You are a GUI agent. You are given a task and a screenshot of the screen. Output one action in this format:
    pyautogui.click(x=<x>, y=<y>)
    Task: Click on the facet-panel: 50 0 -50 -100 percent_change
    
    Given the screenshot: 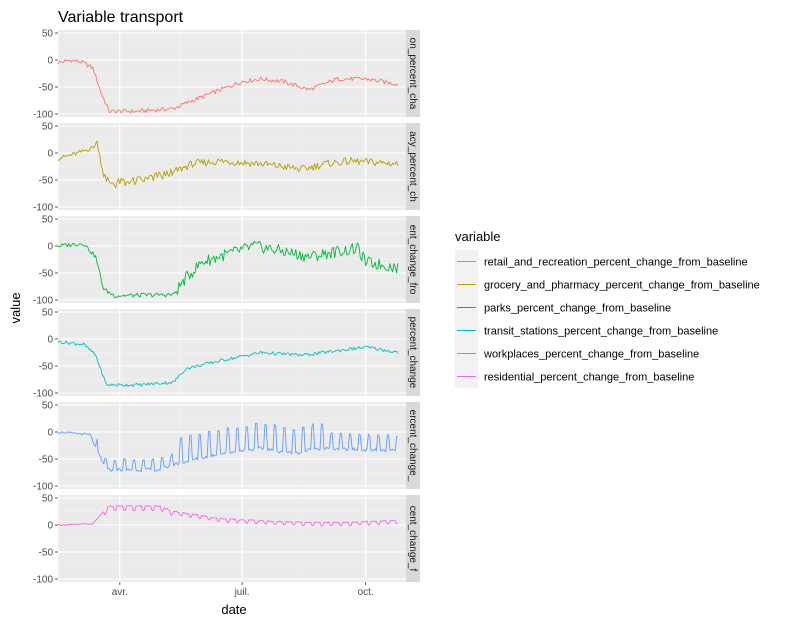 What is the action you would take?
    pyautogui.click(x=226, y=354)
    